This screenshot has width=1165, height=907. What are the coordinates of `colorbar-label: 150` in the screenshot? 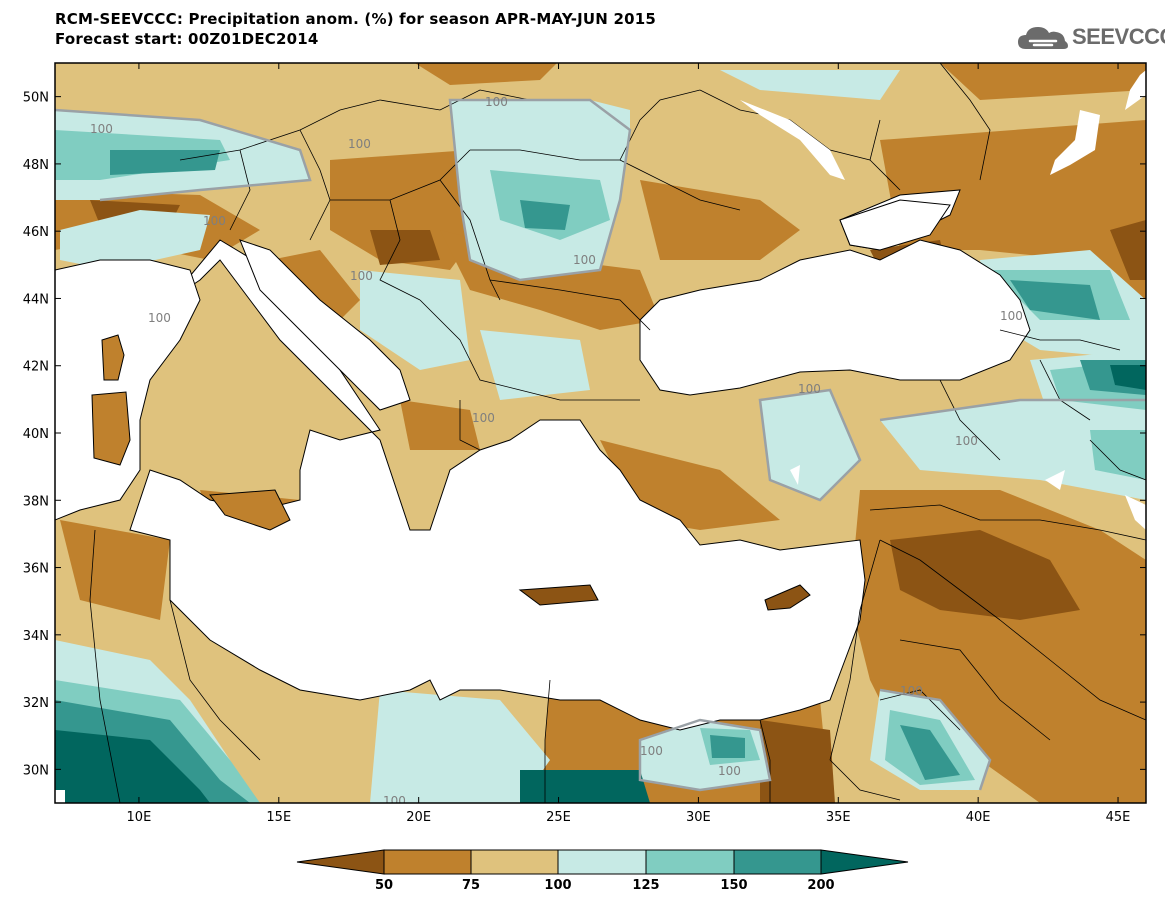 It's located at (733, 885).